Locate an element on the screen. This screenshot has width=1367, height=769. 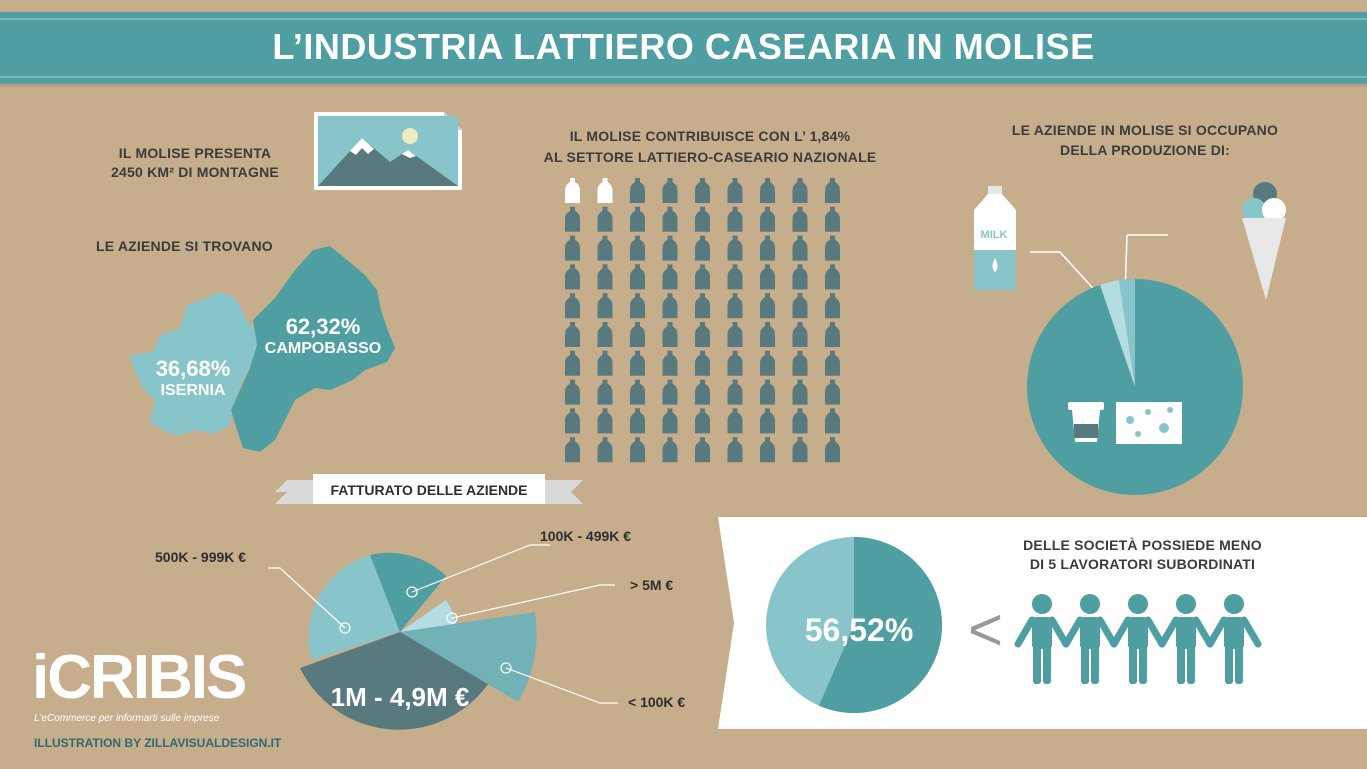
label-100k: 100K - 499K € is located at coordinates (586, 536).